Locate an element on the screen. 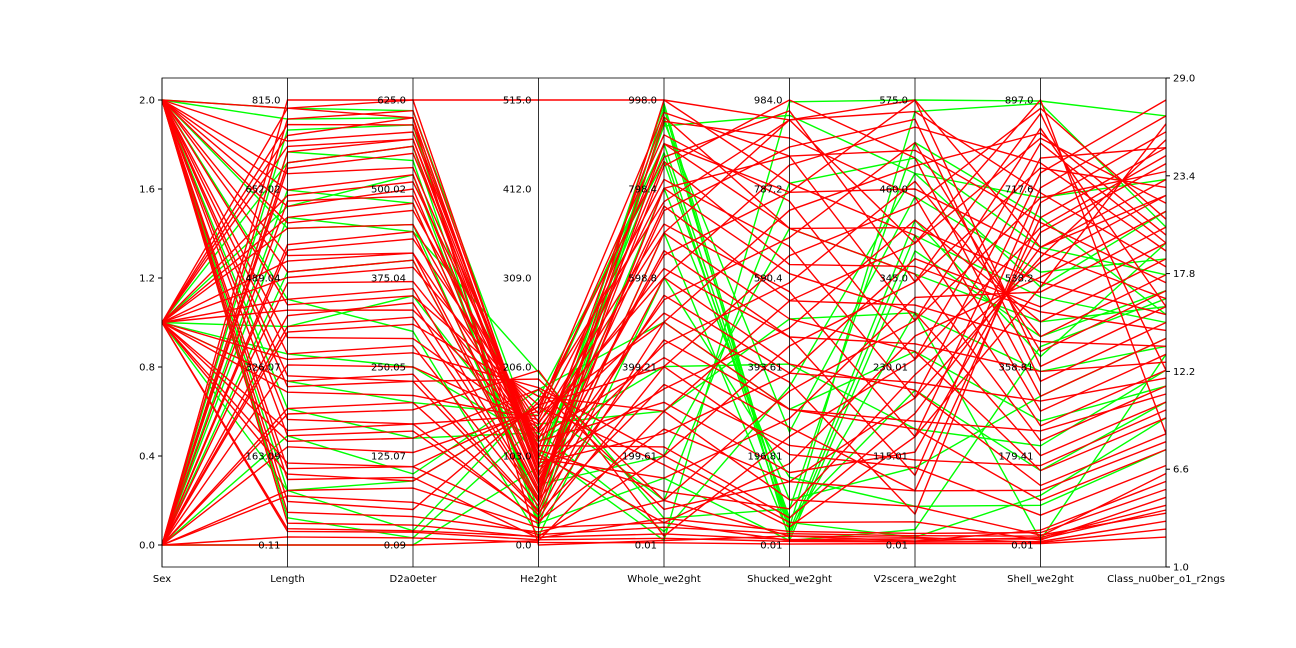  axis-tick-label: 515.0 is located at coordinates (517, 101).